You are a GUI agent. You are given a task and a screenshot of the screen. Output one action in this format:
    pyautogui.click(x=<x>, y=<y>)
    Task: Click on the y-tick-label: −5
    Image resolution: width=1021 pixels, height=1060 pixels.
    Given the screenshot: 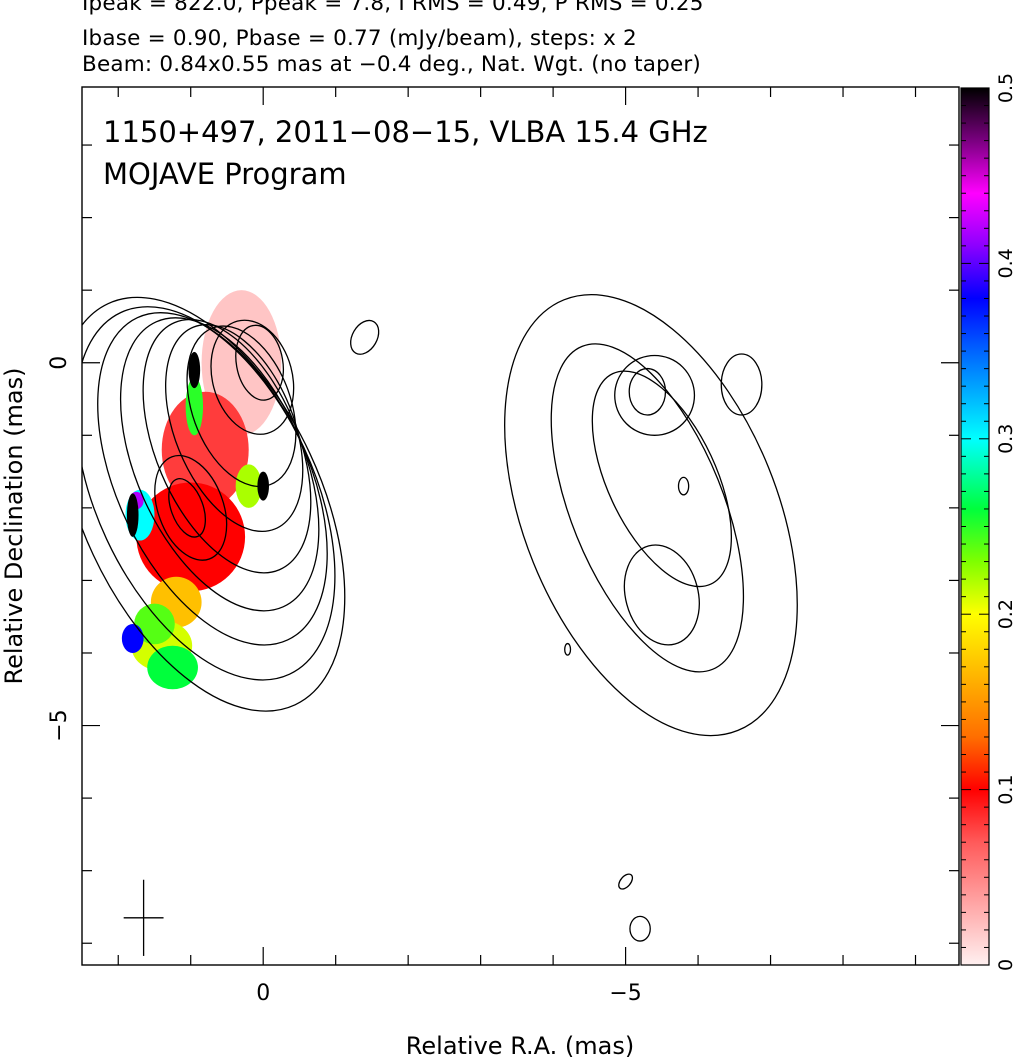 What is the action you would take?
    pyautogui.click(x=59, y=725)
    